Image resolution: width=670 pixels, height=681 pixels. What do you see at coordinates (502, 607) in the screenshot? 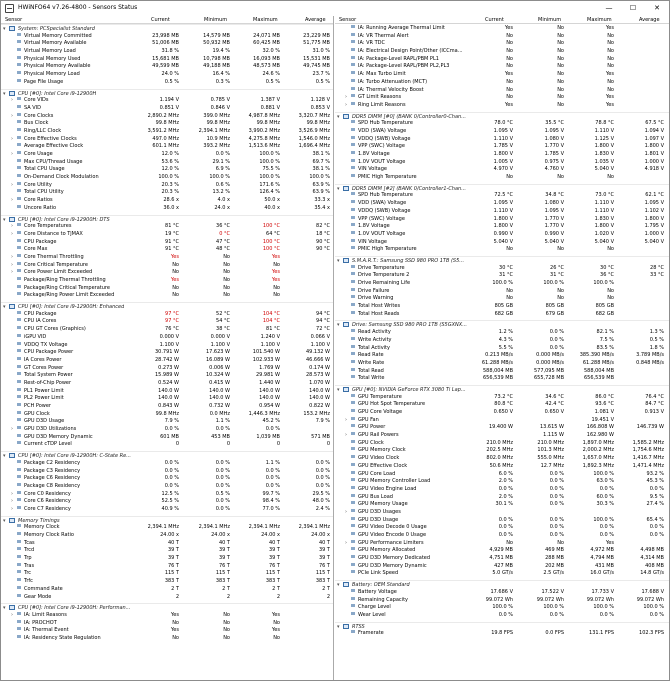
I see `sensor-row: Charge Level 100.0 % 100.0 % 100.0 % 100.0 %` at bounding box center [502, 607].